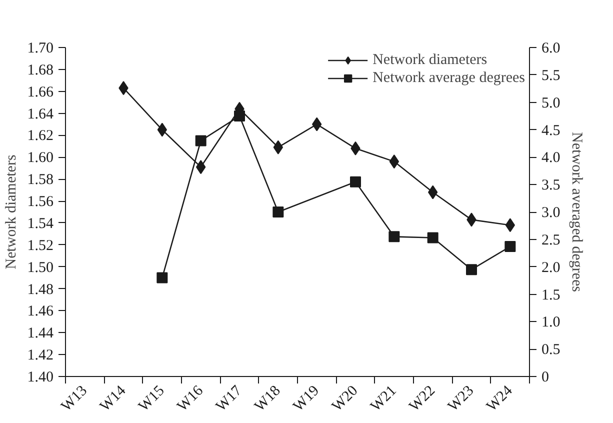  Describe the element at coordinates (422, 398) in the screenshot. I see `x-tick-label: W22` at that location.